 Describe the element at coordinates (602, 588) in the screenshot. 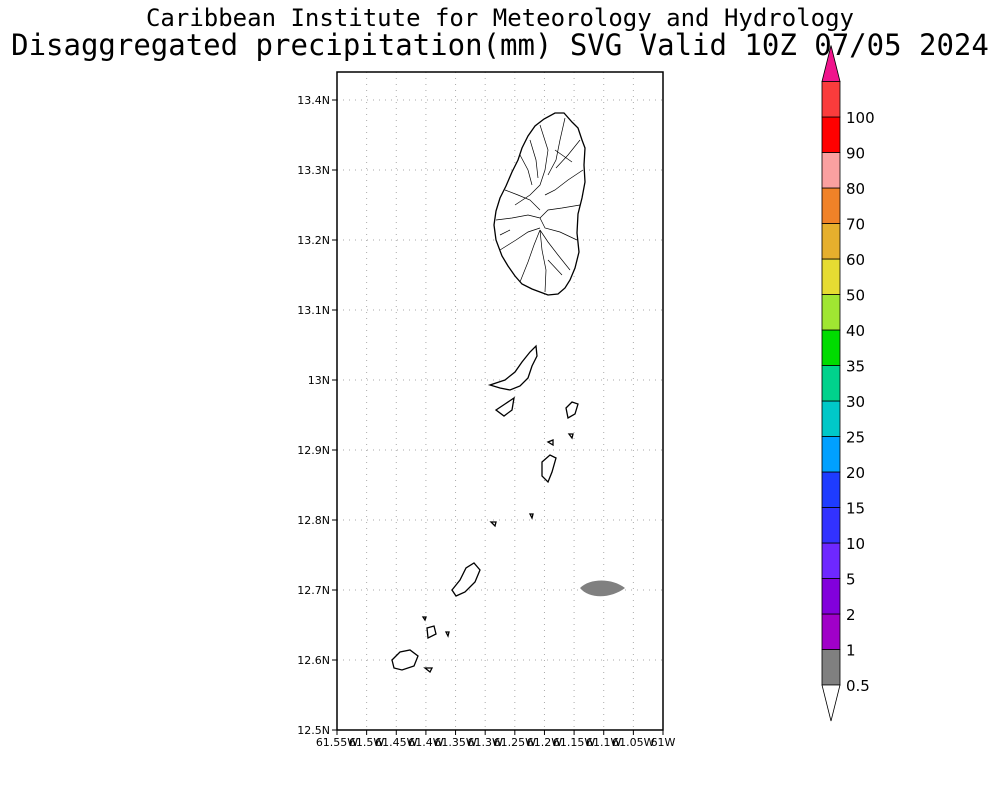

I see `precipitation-area` at that location.